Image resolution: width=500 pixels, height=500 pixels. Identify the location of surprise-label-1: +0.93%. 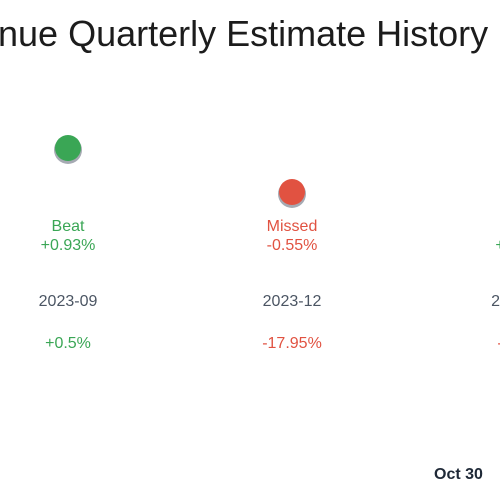
(68, 245).